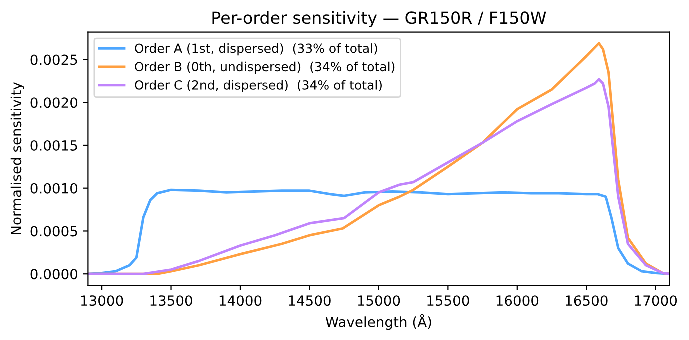 This screenshot has height=340, width=689. What do you see at coordinates (517, 301) in the screenshot?
I see `x-tick-label: 16000` at bounding box center [517, 301].